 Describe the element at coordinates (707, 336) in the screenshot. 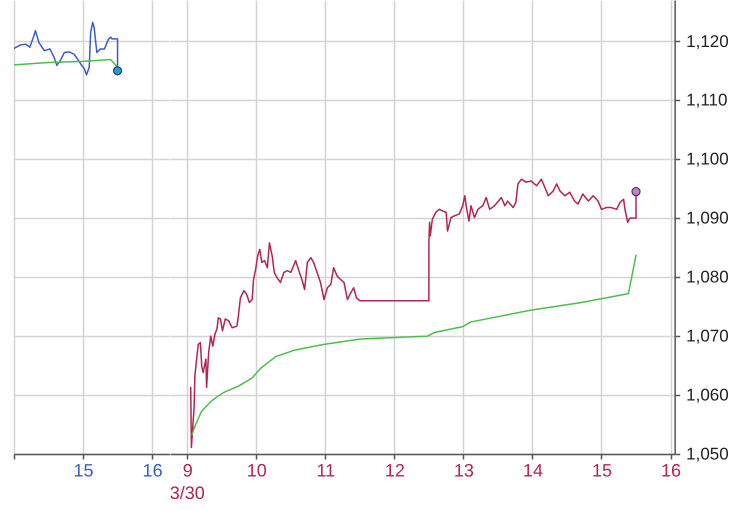

I see `y-tick-label: 1,070` at that location.